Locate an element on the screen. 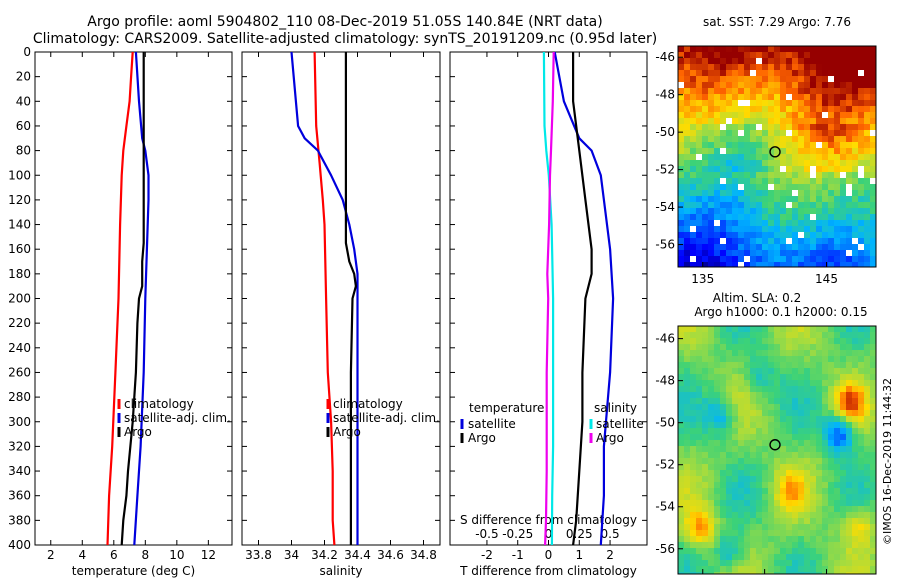  map-lat-label: -56 is located at coordinates (665, 245).